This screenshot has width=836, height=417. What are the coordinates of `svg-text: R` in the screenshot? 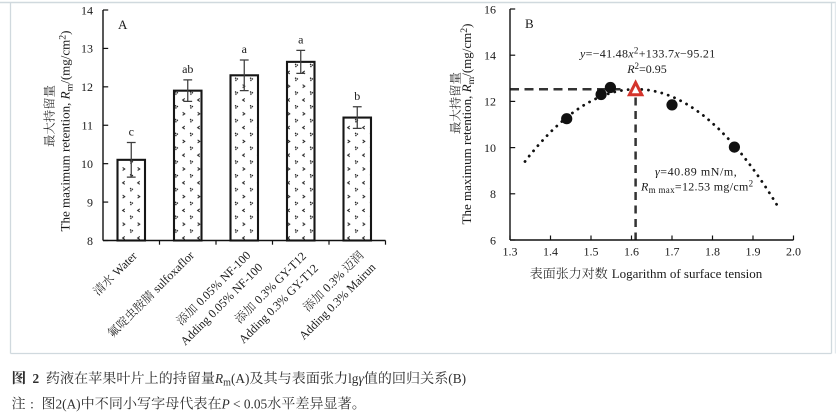 It's located at (218, 378).